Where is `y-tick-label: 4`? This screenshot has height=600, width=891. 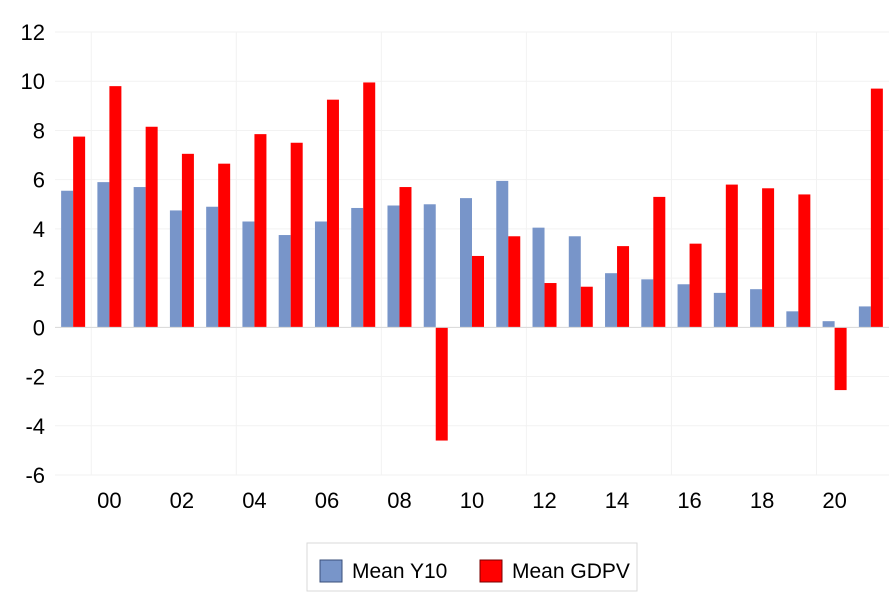
y-tick-label: 4 is located at coordinates (39, 229).